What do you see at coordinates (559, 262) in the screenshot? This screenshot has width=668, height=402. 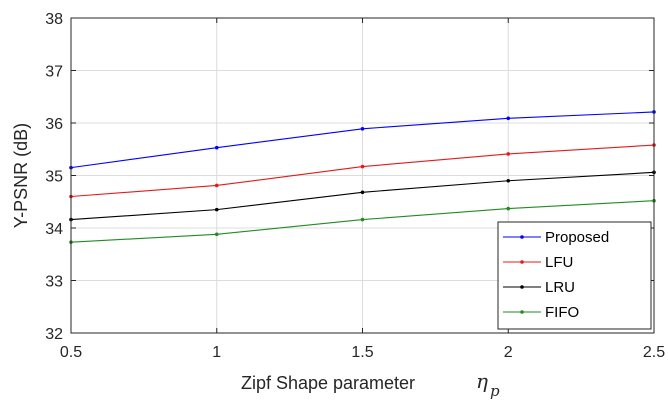 I see `legend-label: LFU` at bounding box center [559, 262].